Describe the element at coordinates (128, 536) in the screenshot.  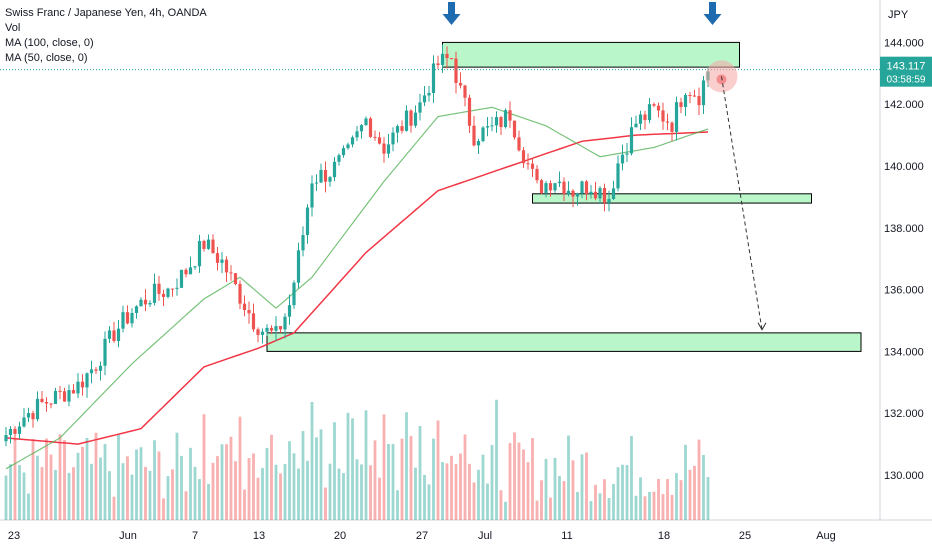
I see `x-tick-label: Jun` at that location.